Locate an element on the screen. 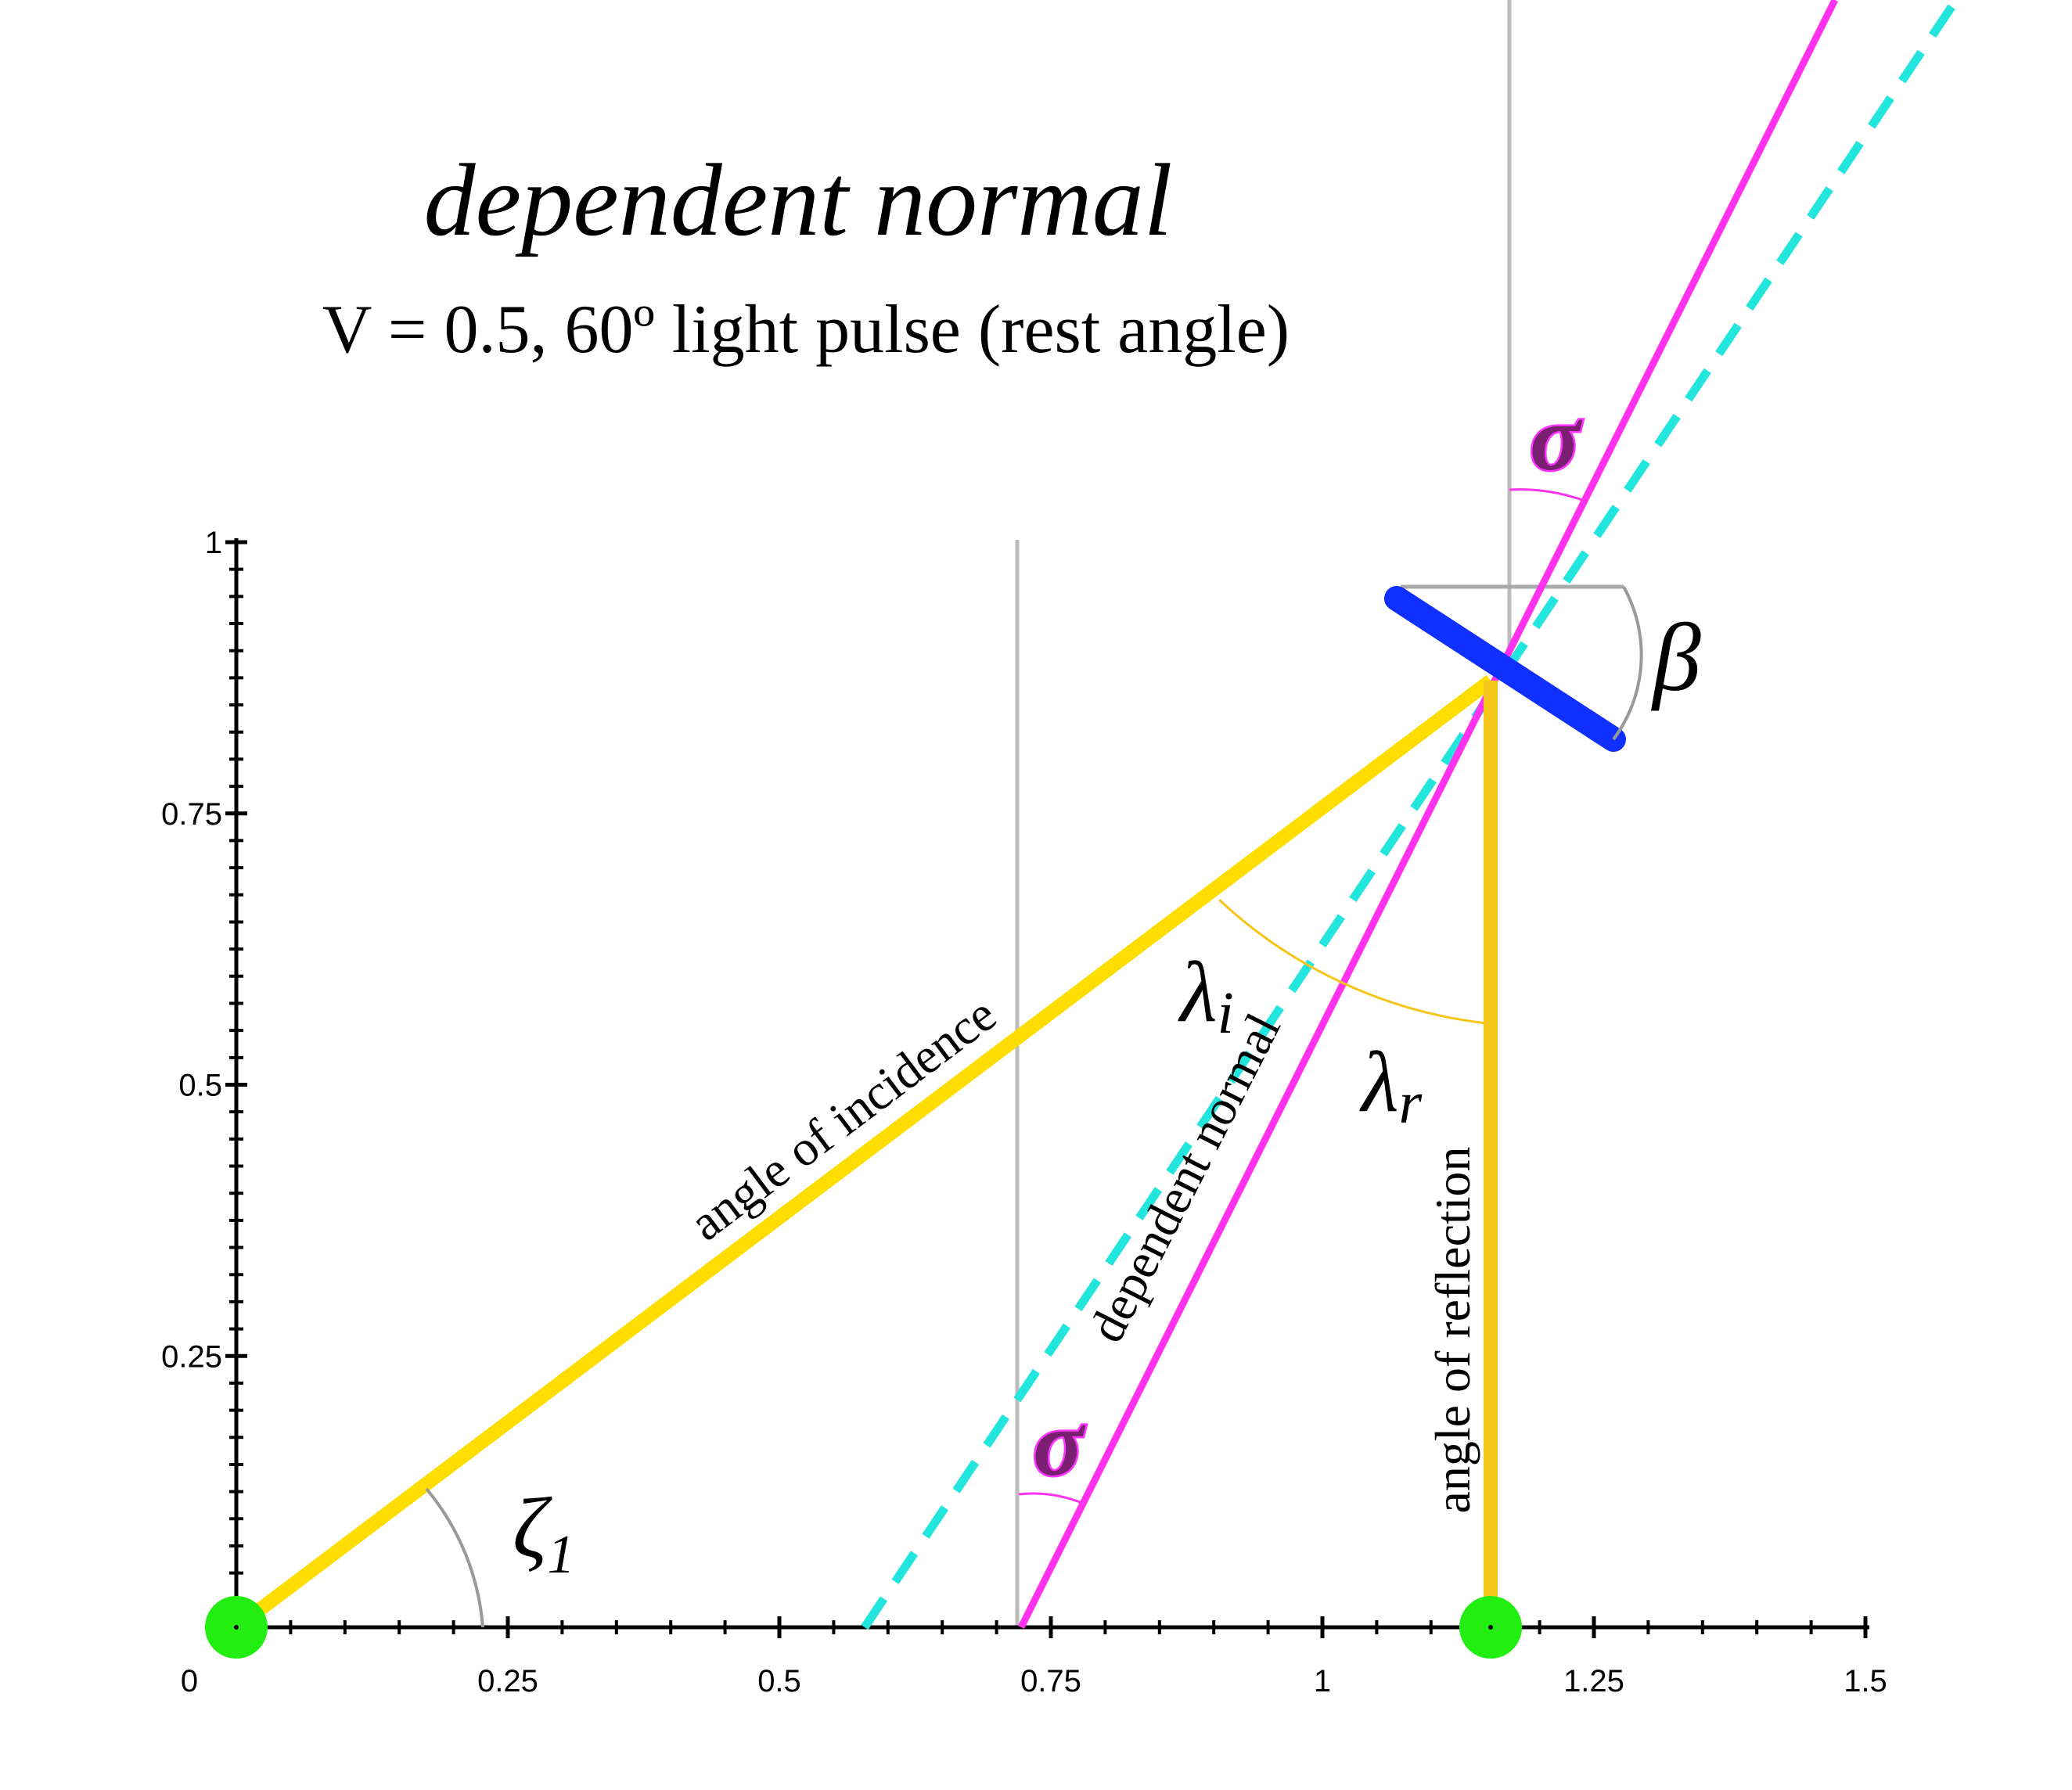 The image size is (2072, 1790). lambda-i-label: λi is located at coordinates (1206, 995).